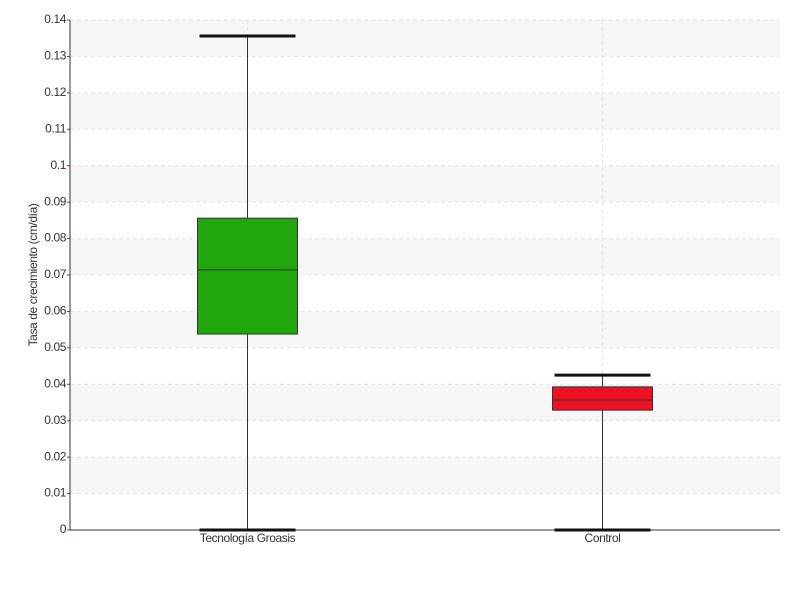  I want to click on y-tick-label: 0.04, so click(55, 383).